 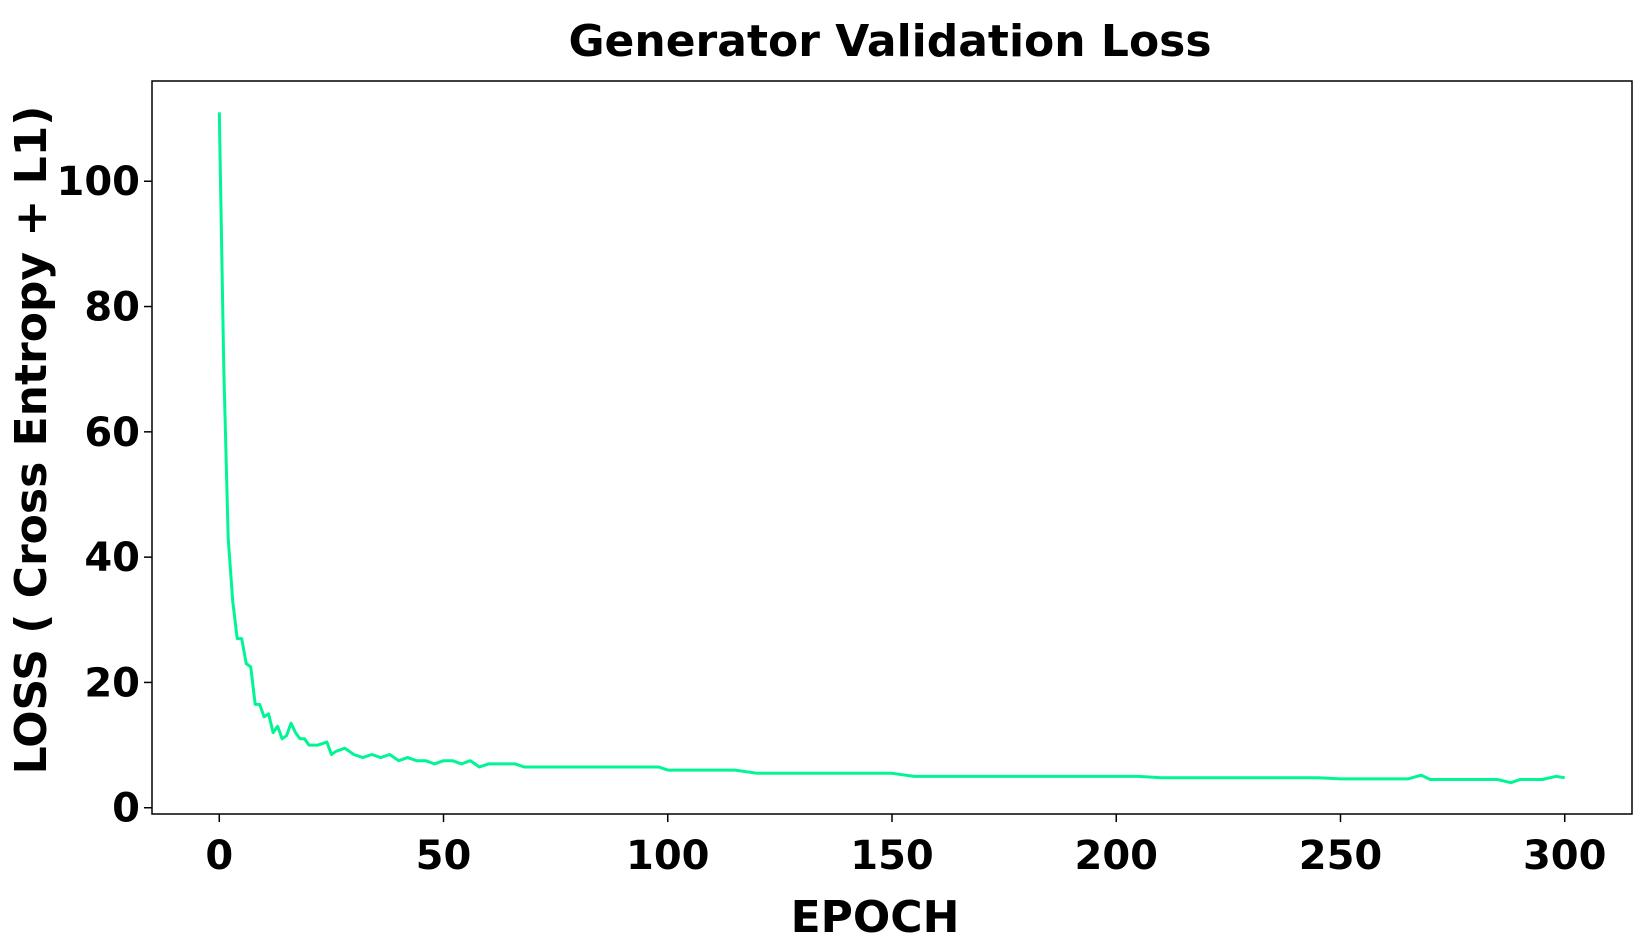 What do you see at coordinates (1341, 856) in the screenshot?
I see `x-tick-label: 250` at bounding box center [1341, 856].